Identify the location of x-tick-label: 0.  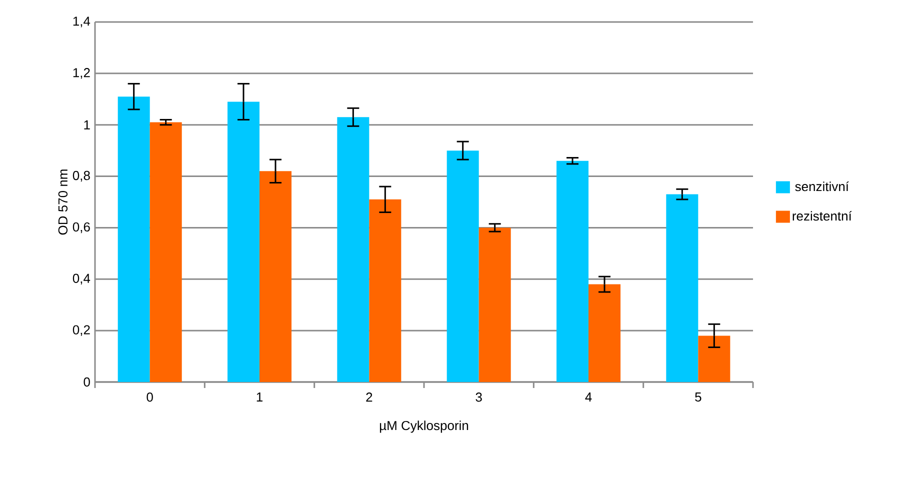
(149, 397).